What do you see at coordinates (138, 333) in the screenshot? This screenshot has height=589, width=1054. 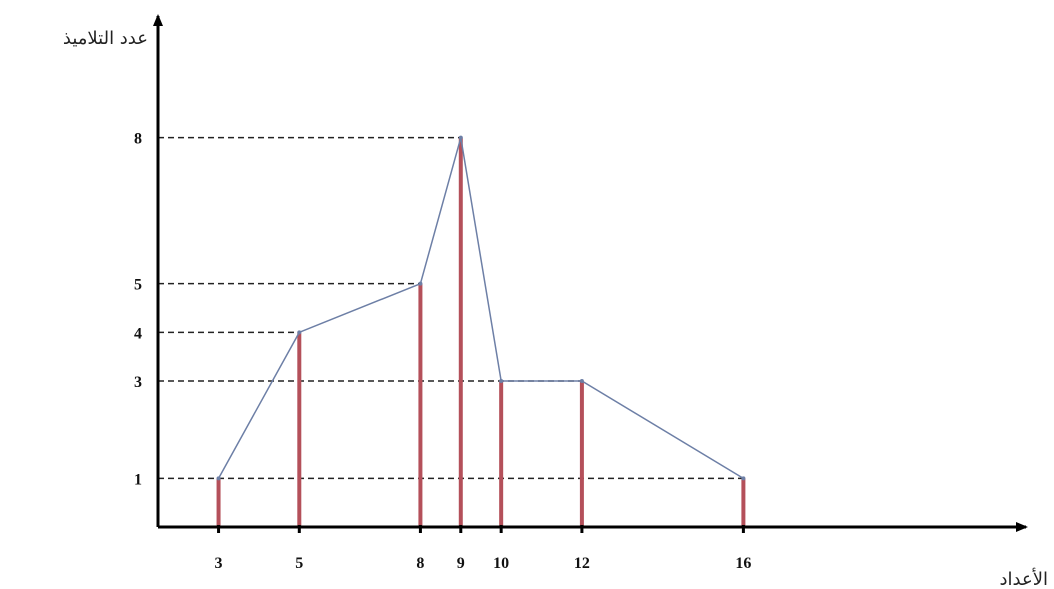 I see `y-tick-label: 4` at bounding box center [138, 333].